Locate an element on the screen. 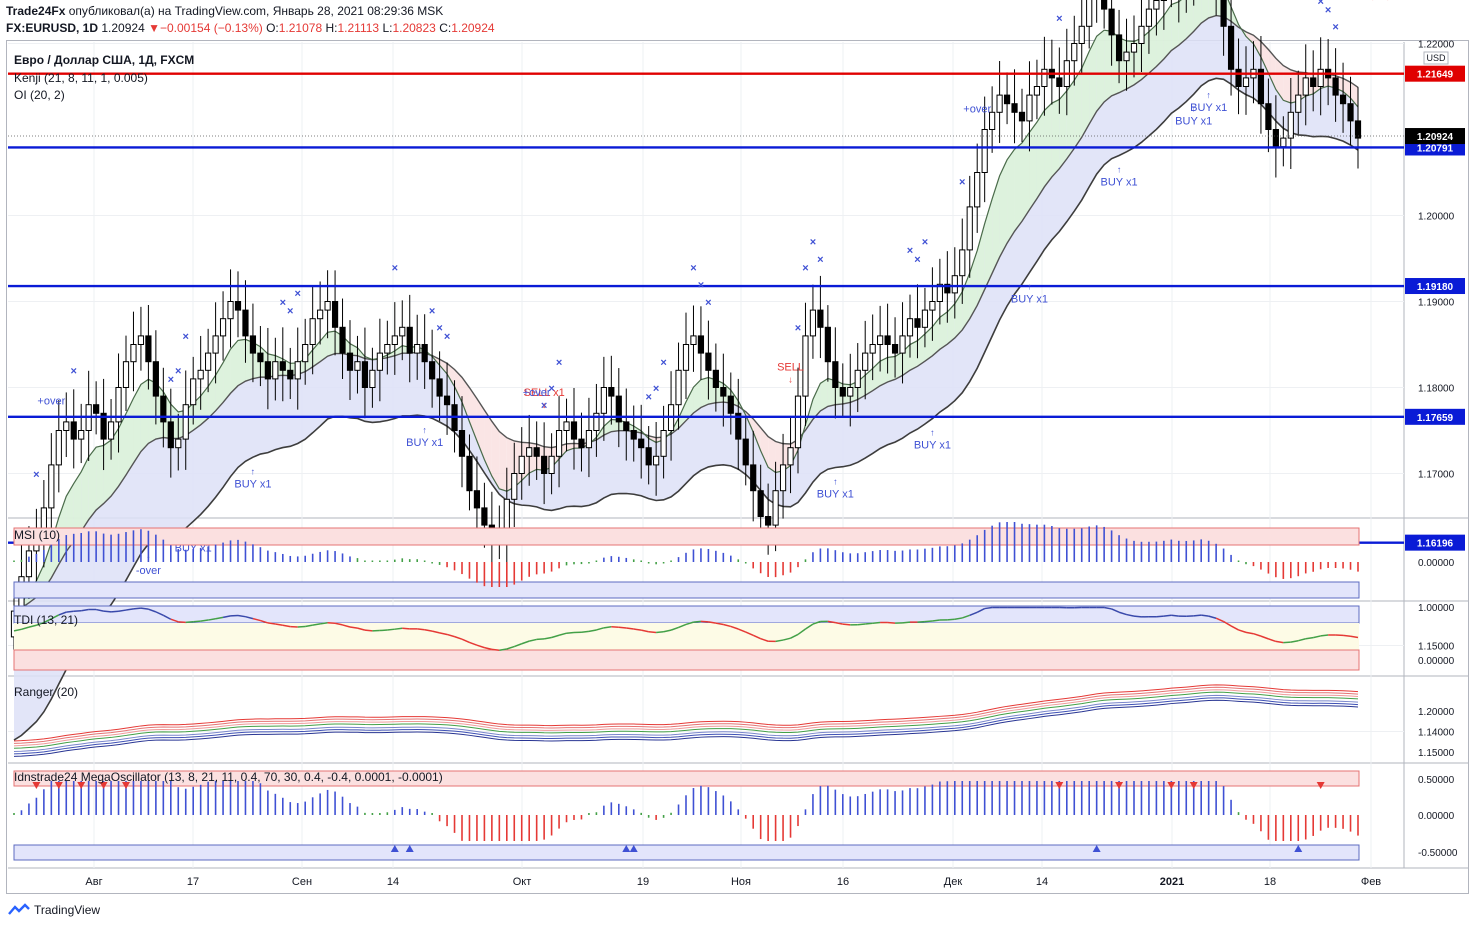 The image size is (1475, 930). low-value: 1.20823 is located at coordinates (414, 28).